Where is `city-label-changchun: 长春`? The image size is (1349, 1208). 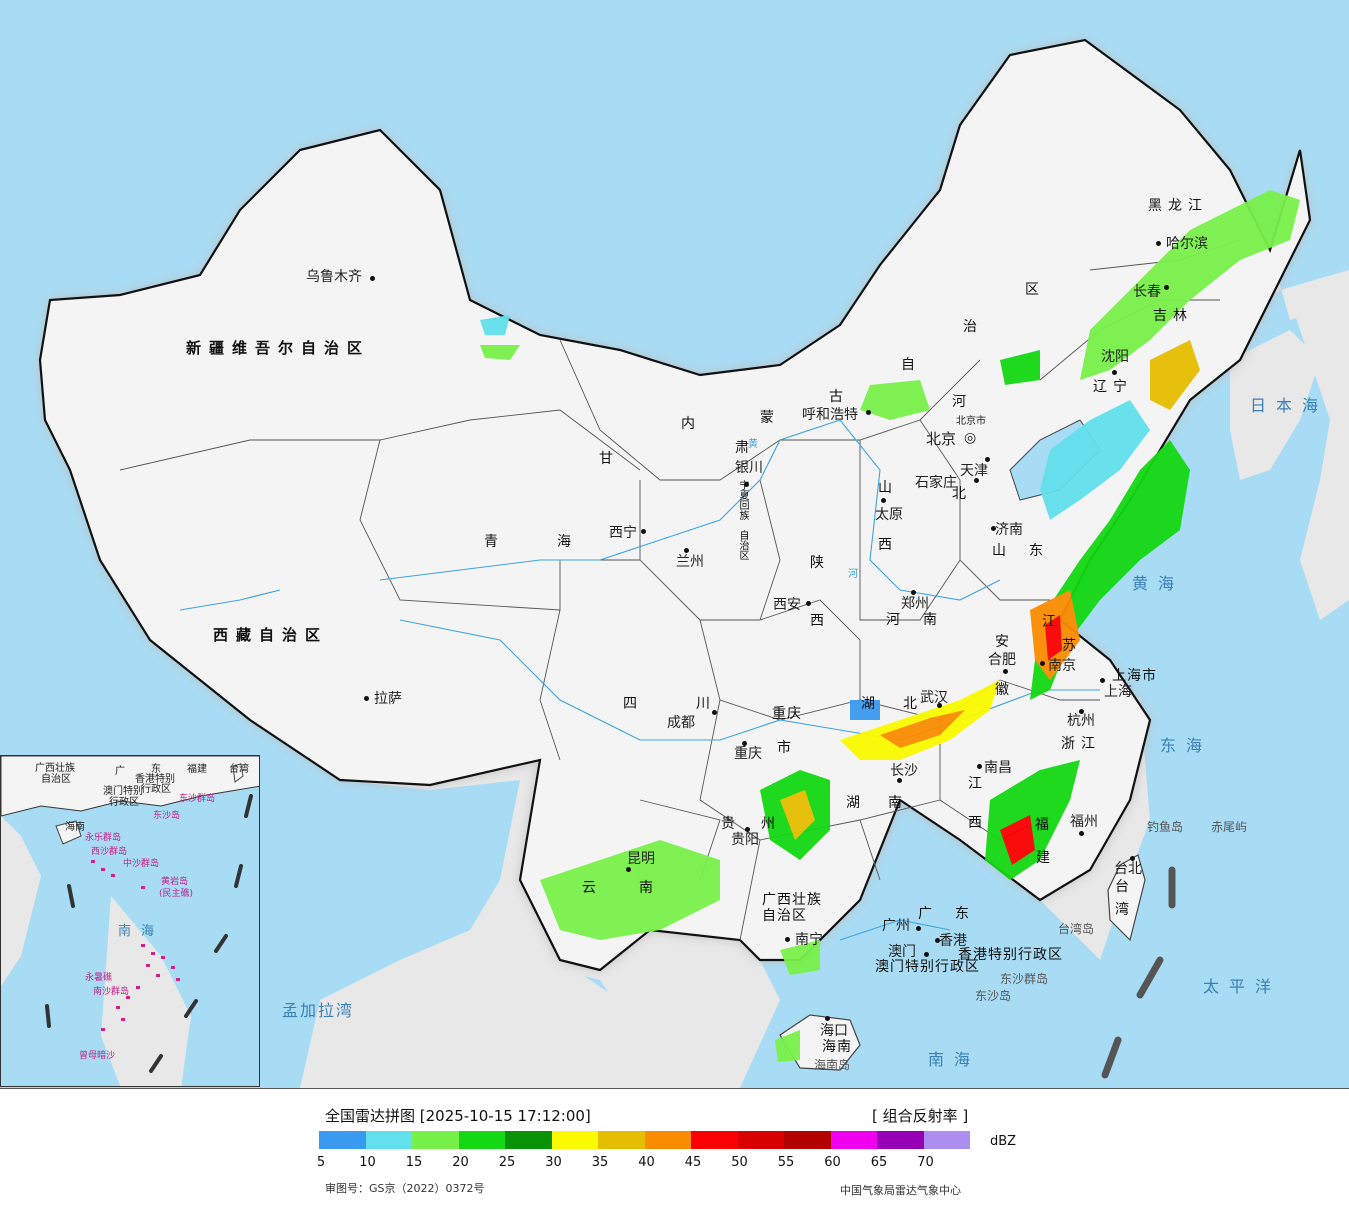 city-label-changchun: 长春 is located at coordinates (1147, 292).